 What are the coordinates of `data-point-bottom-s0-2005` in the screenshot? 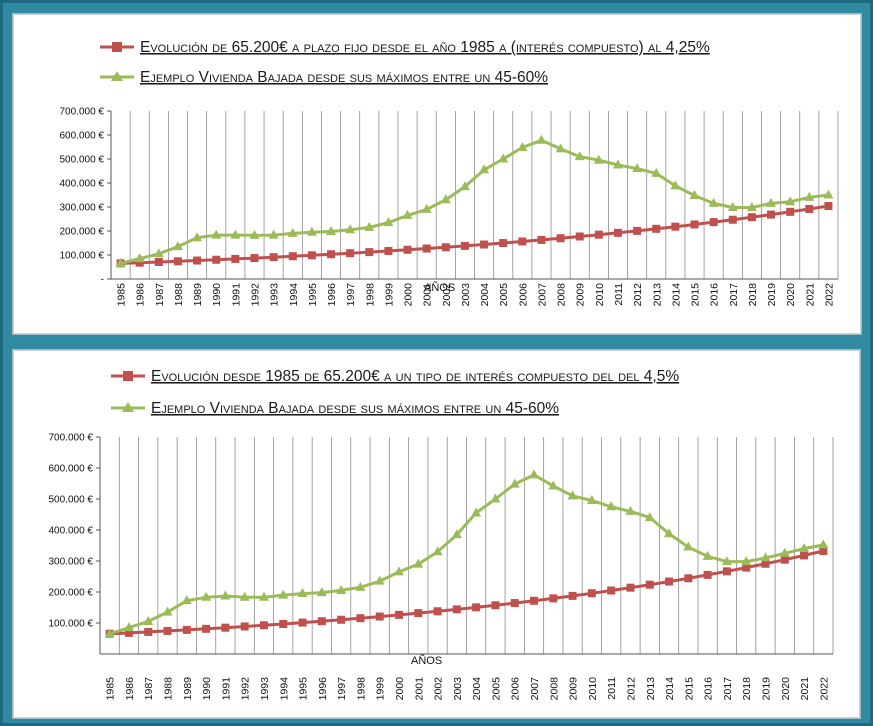 It's located at (495, 605).